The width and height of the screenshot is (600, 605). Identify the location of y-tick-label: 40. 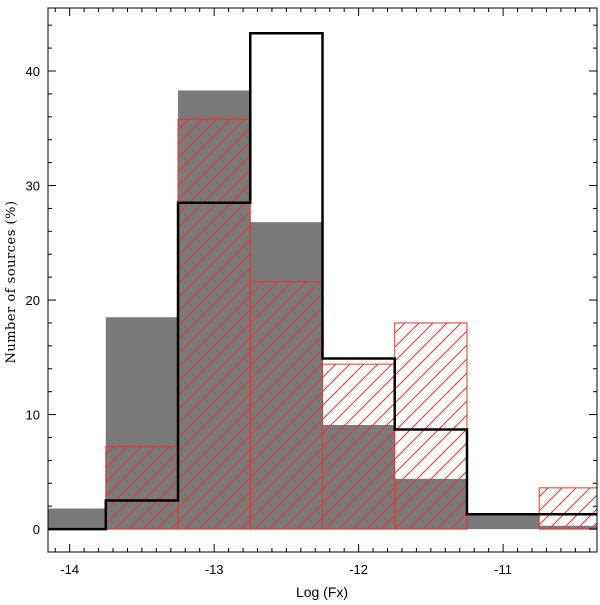
(33, 71).